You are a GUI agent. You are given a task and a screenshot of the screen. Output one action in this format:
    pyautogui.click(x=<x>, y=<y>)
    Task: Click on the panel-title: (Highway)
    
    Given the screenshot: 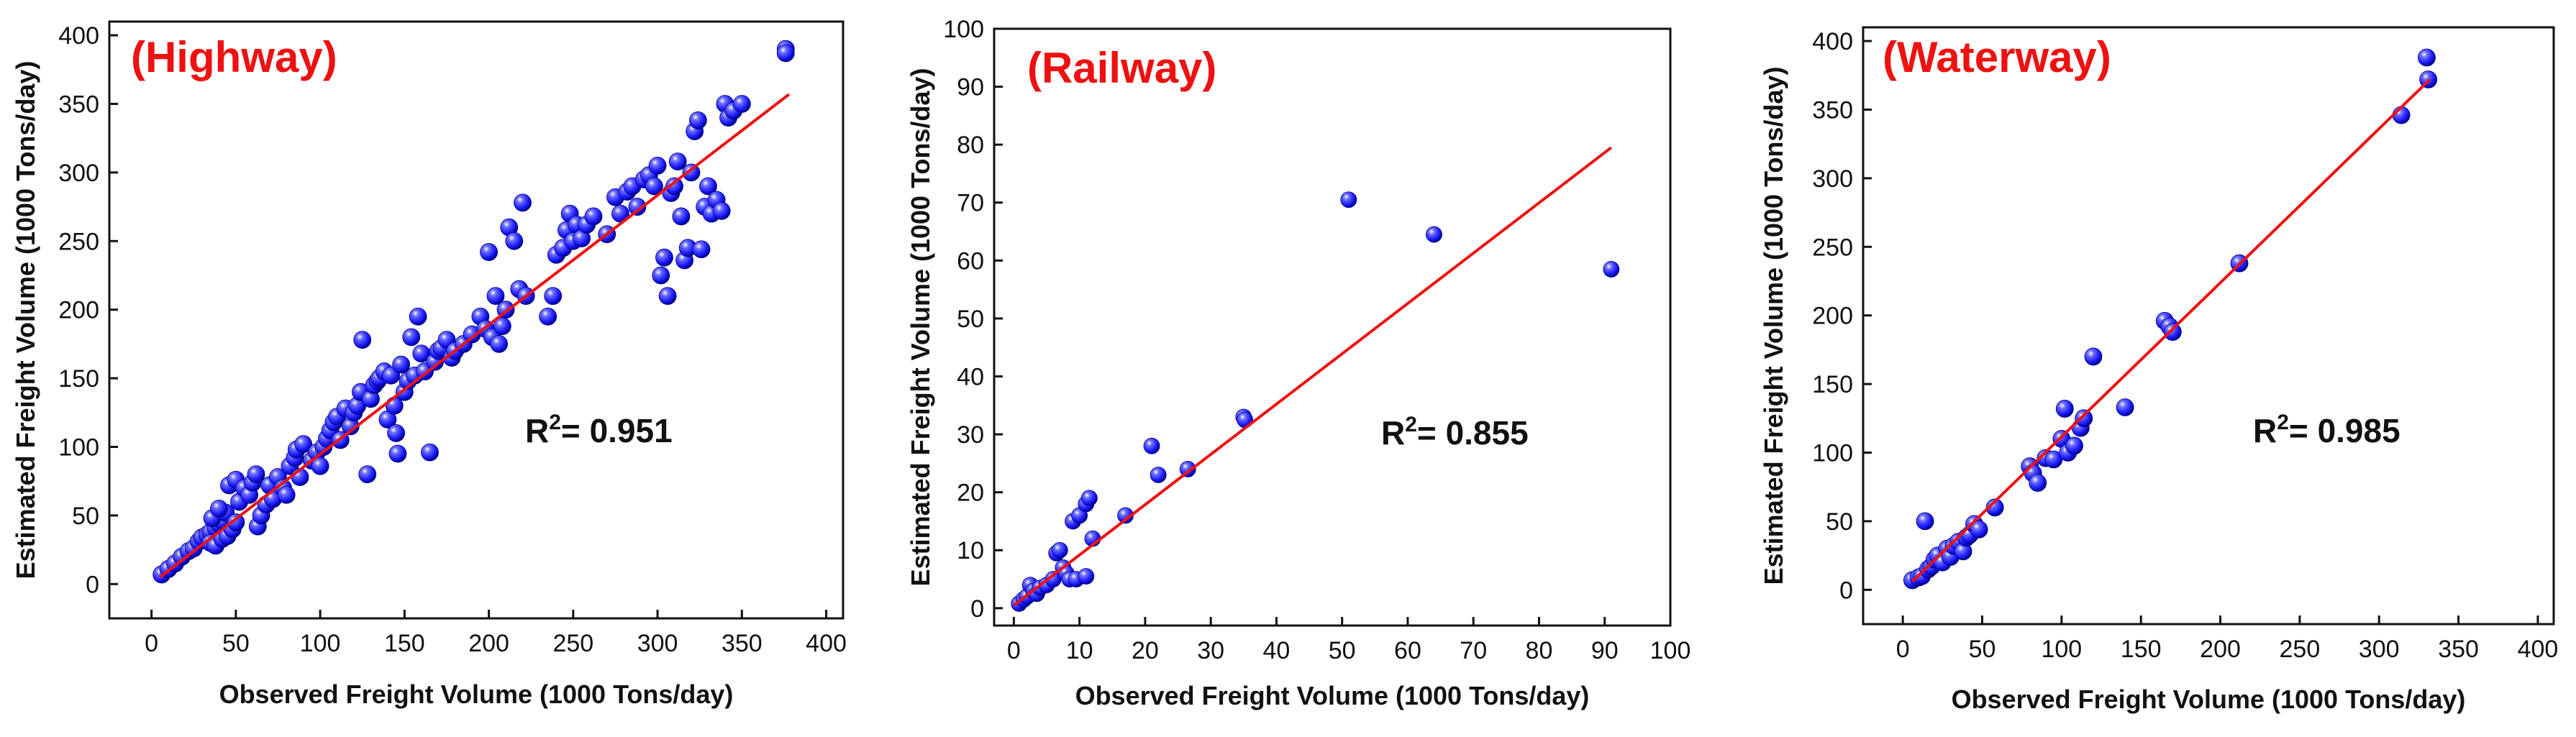 What is the action you would take?
    pyautogui.click(x=234, y=57)
    